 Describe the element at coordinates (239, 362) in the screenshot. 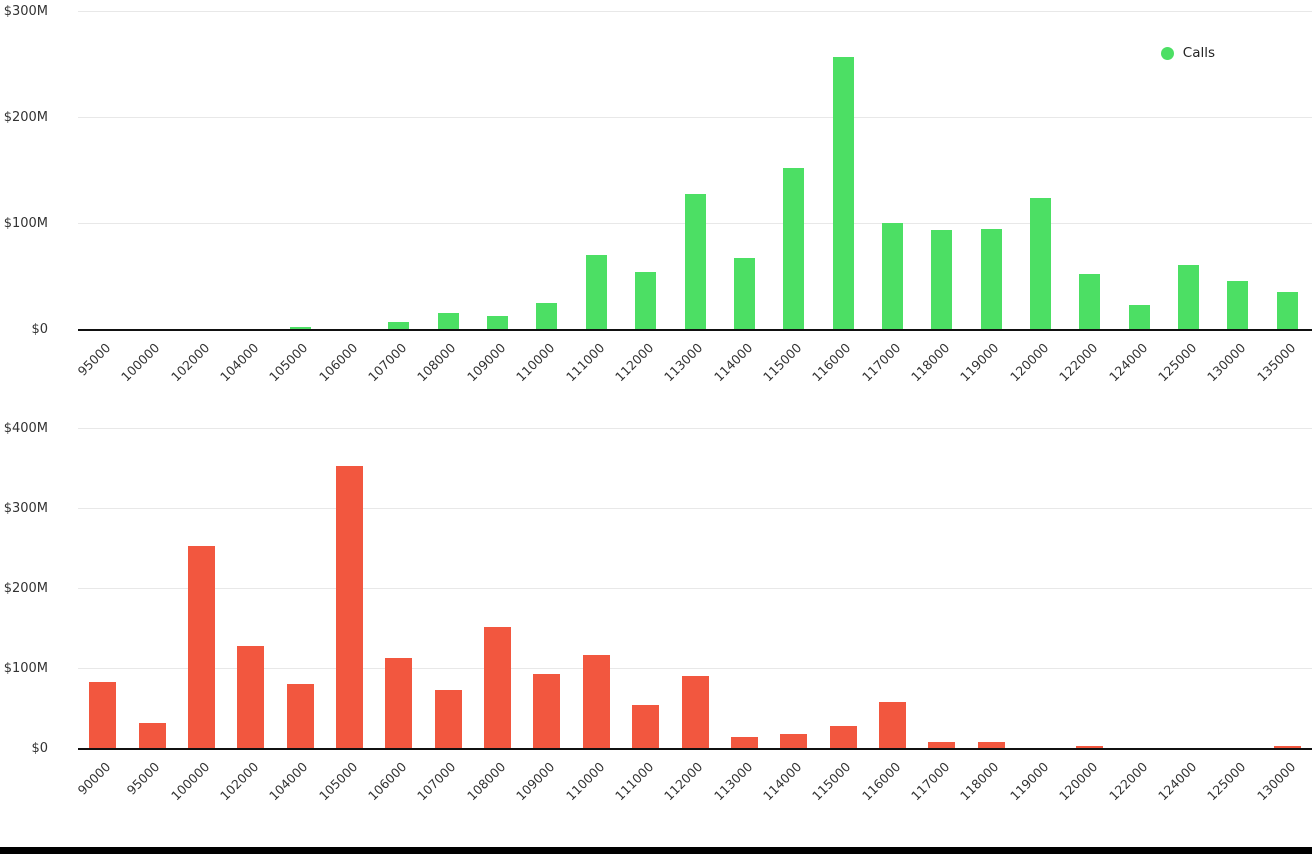

I see `x-tick-label: 104000` at that location.